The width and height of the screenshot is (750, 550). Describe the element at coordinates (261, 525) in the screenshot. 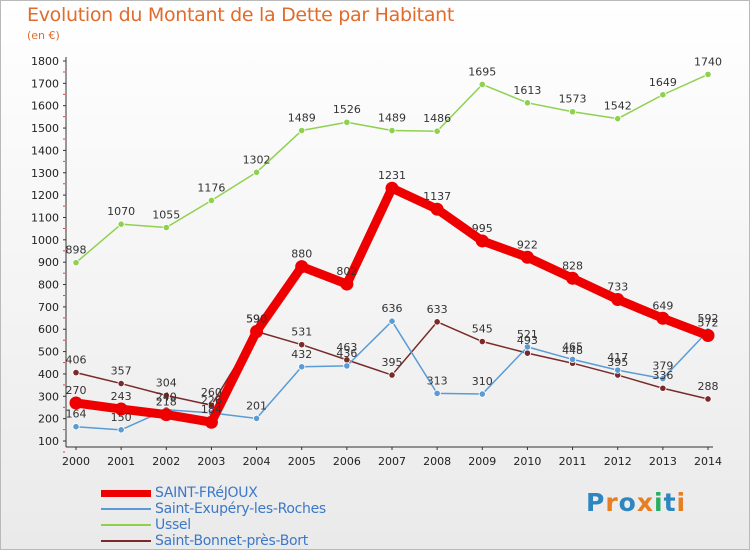

I see `legend-item-ussel: Ussel` at that location.